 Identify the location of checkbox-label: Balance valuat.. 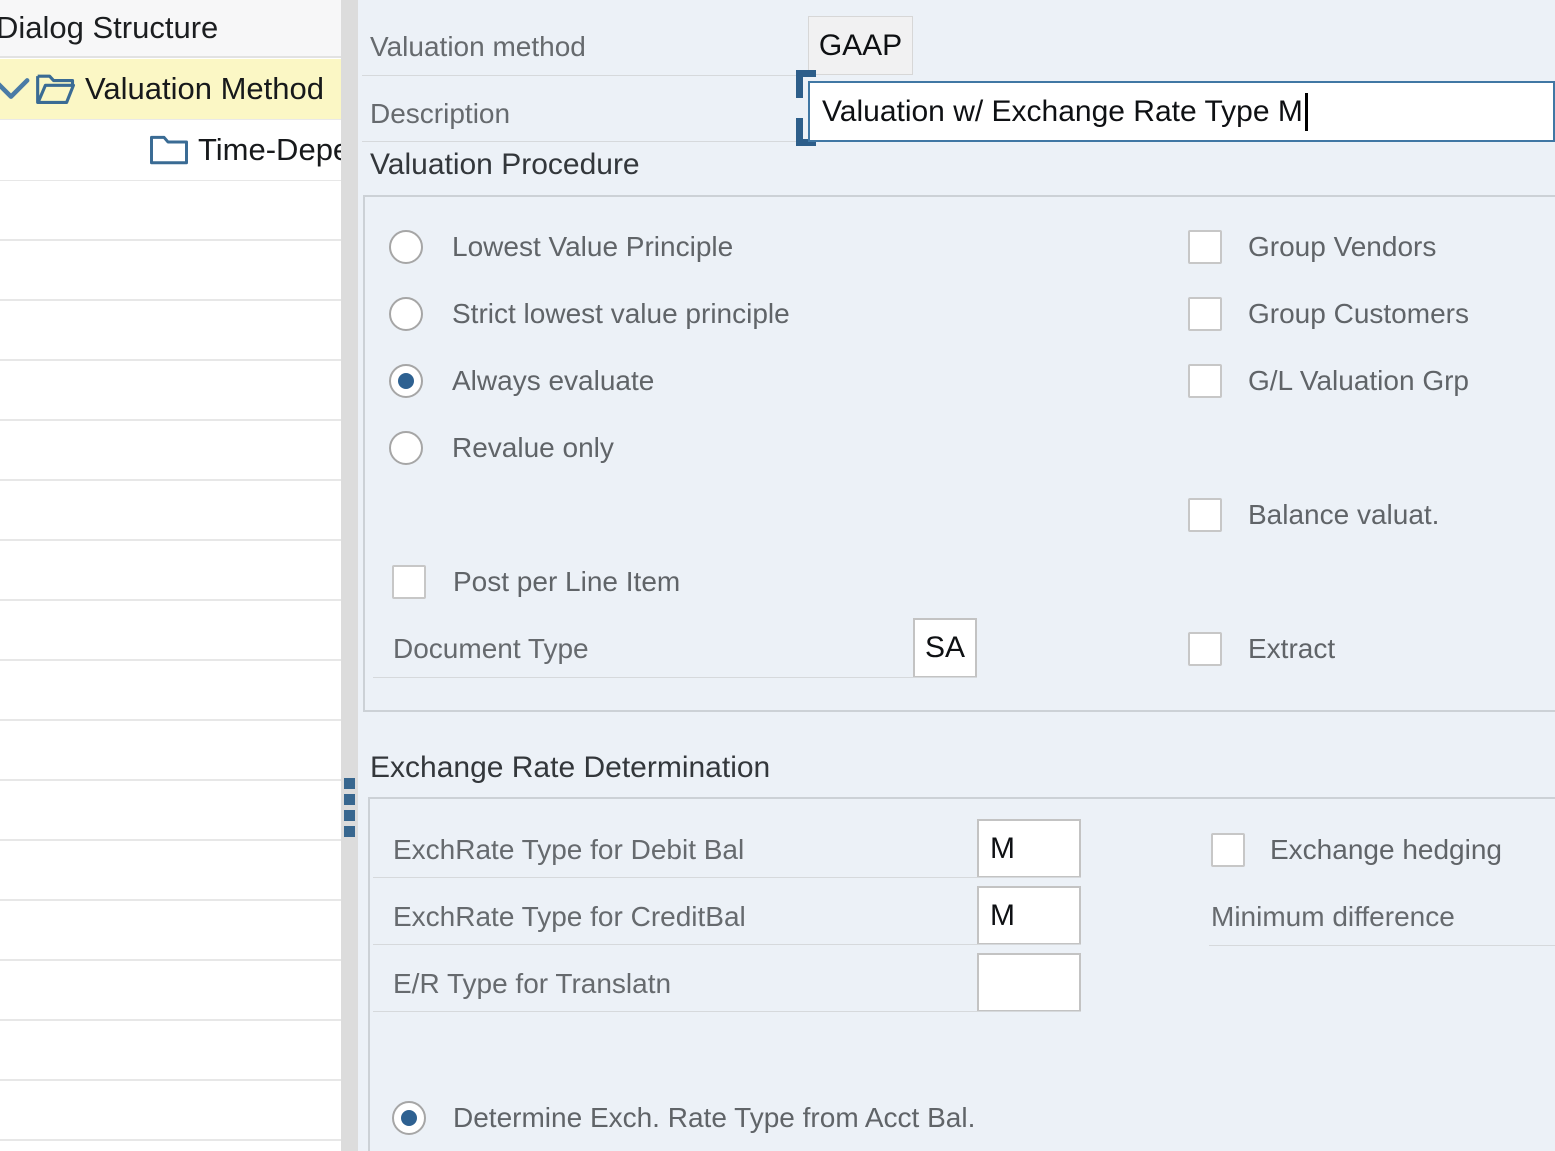
(1344, 514).